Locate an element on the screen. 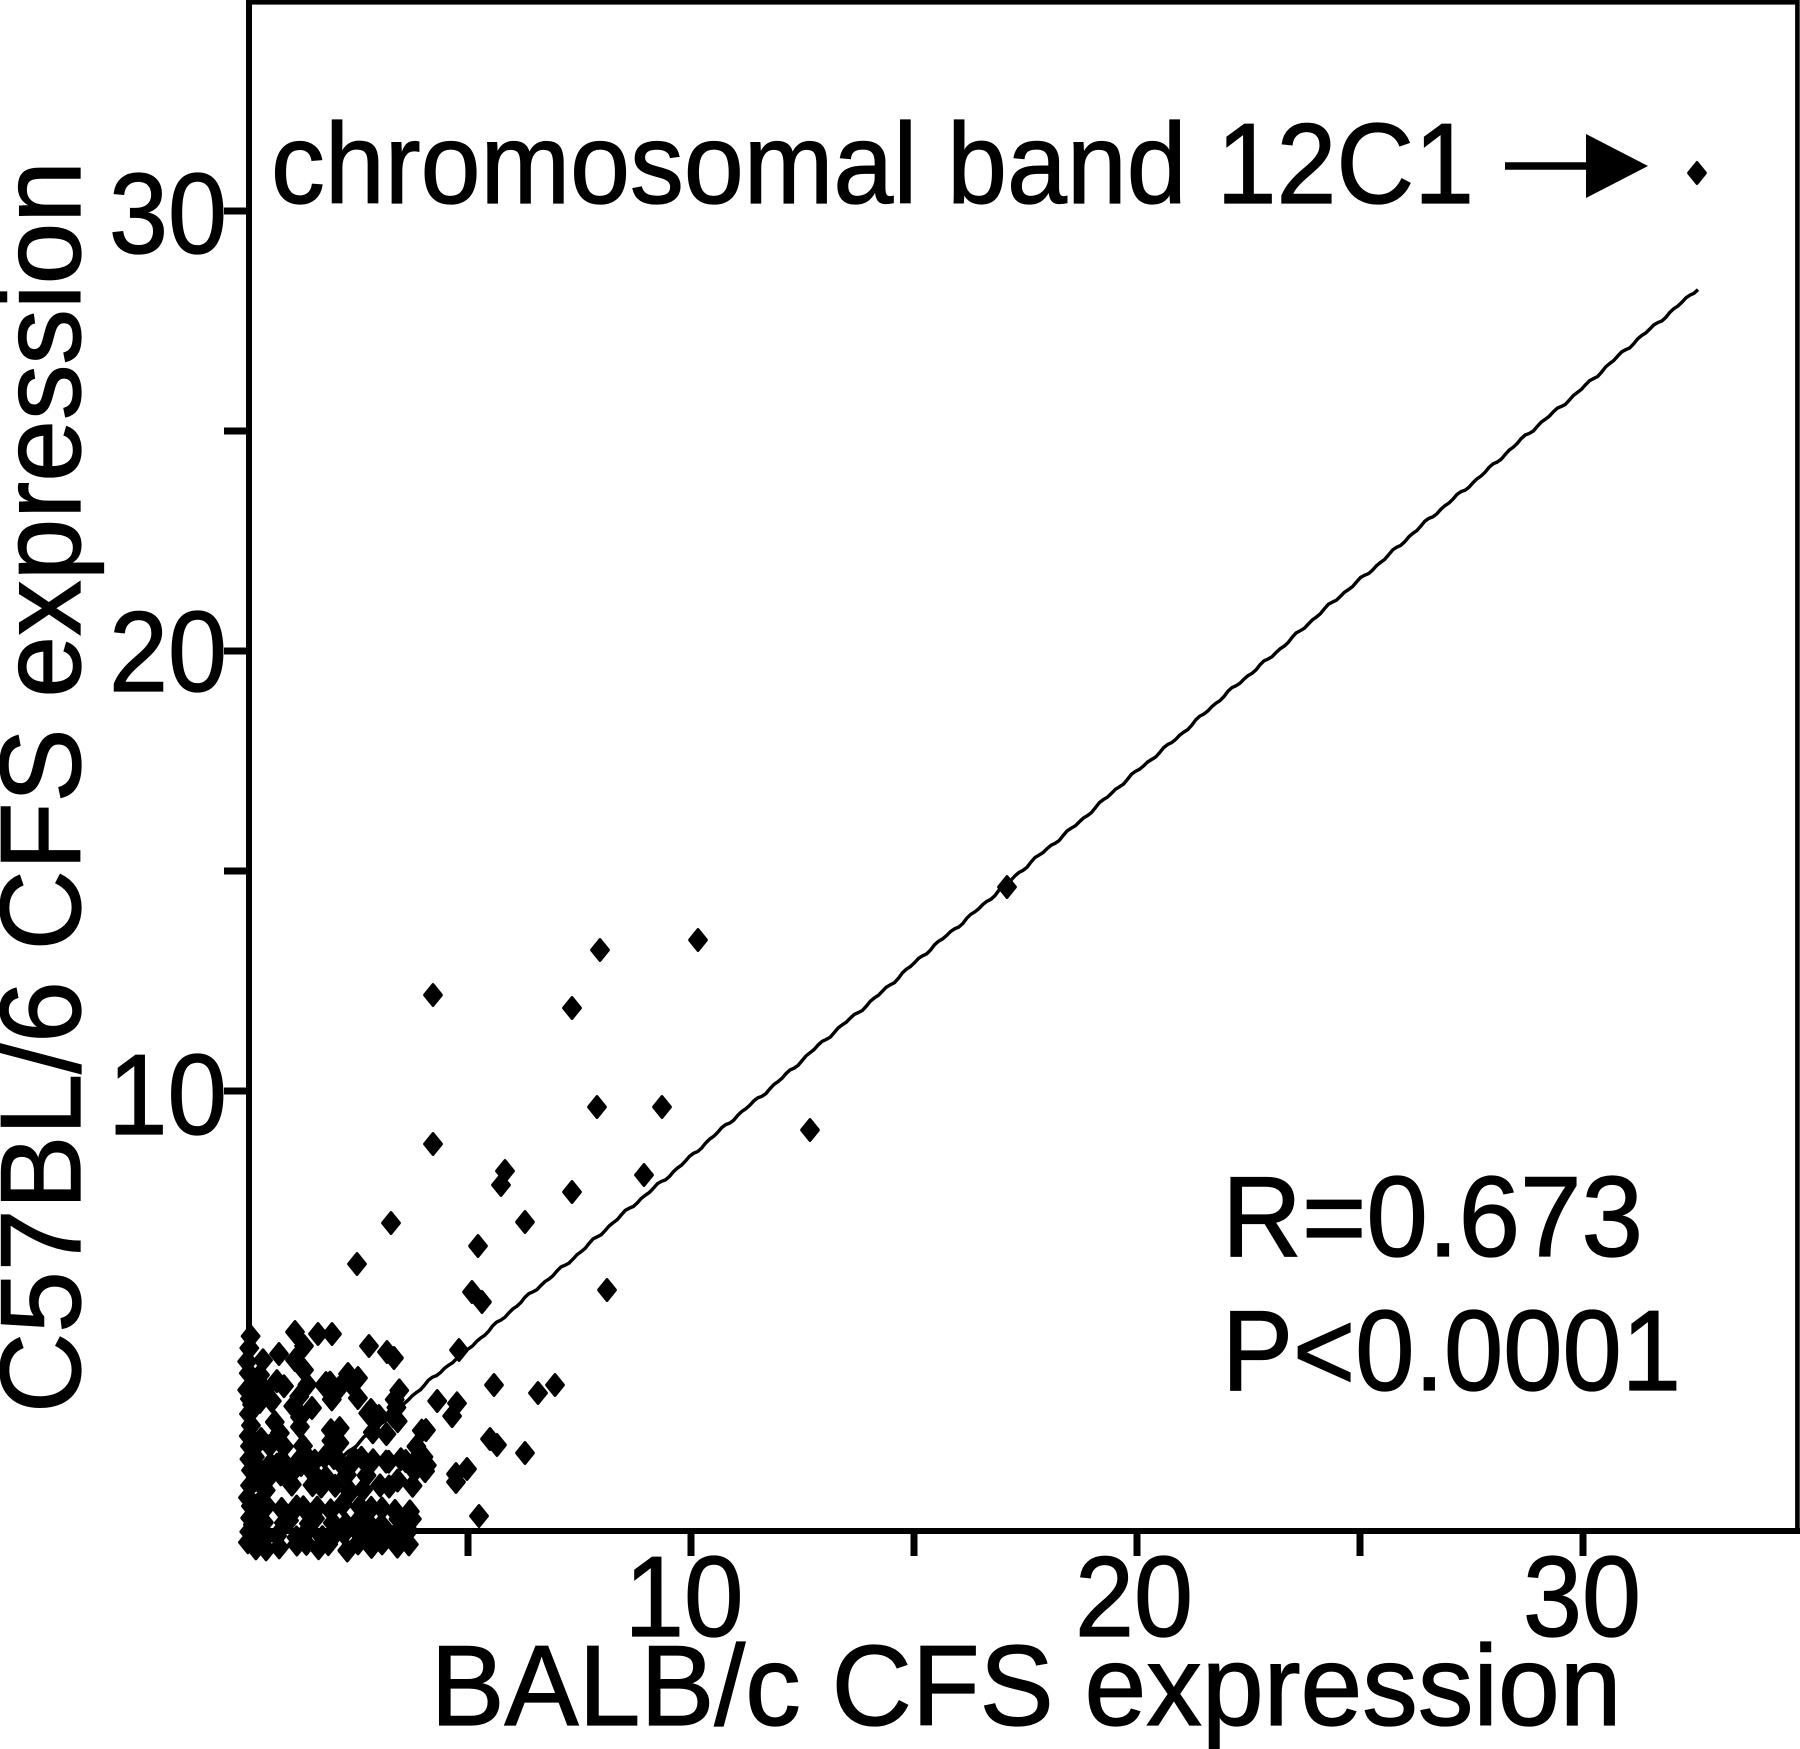  svg-text: P<0.0001 is located at coordinates (1451, 1351).